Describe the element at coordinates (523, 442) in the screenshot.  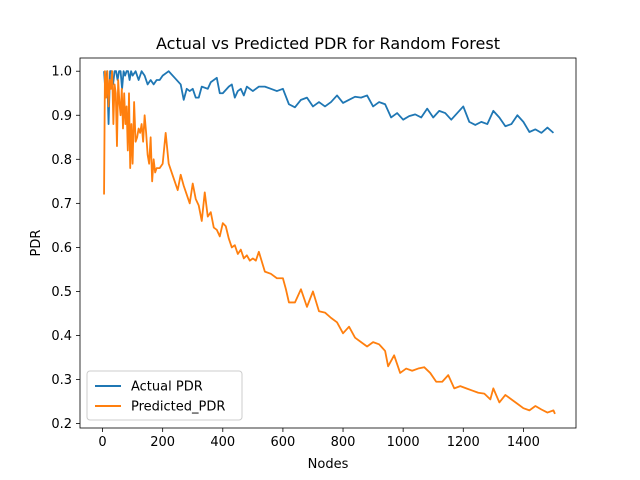
I see `x-tick-label: 1400` at that location.